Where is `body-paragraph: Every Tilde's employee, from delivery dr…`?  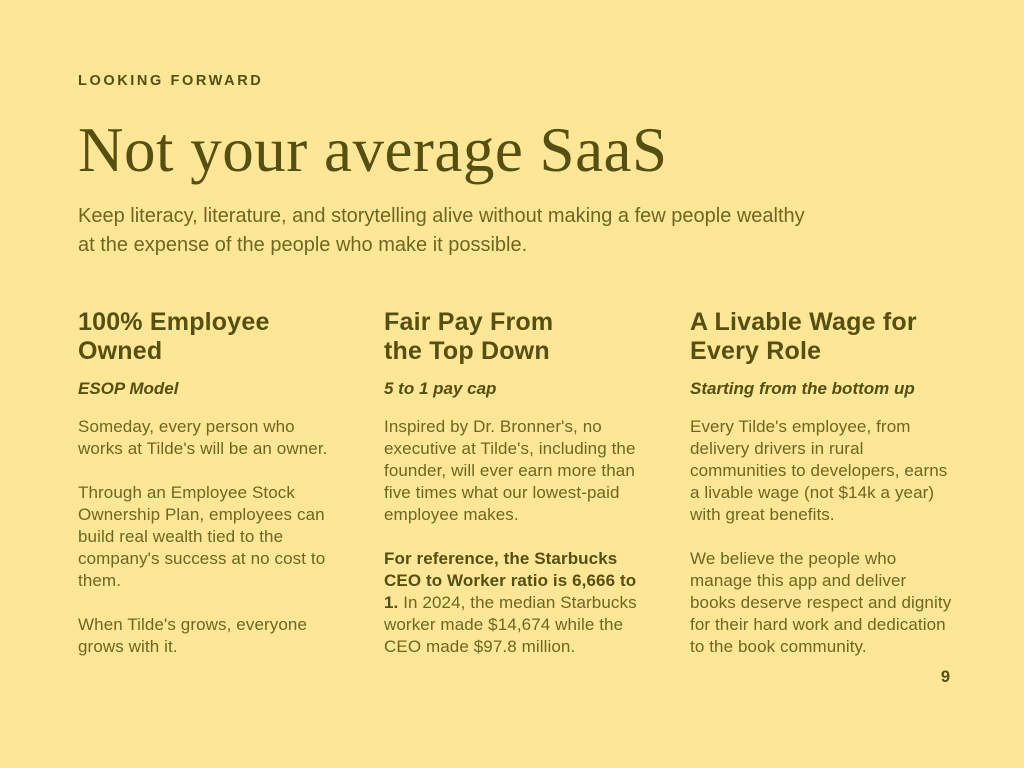 body-paragraph: Every Tilde's employee, from delivery dr… is located at coordinates (823, 471).